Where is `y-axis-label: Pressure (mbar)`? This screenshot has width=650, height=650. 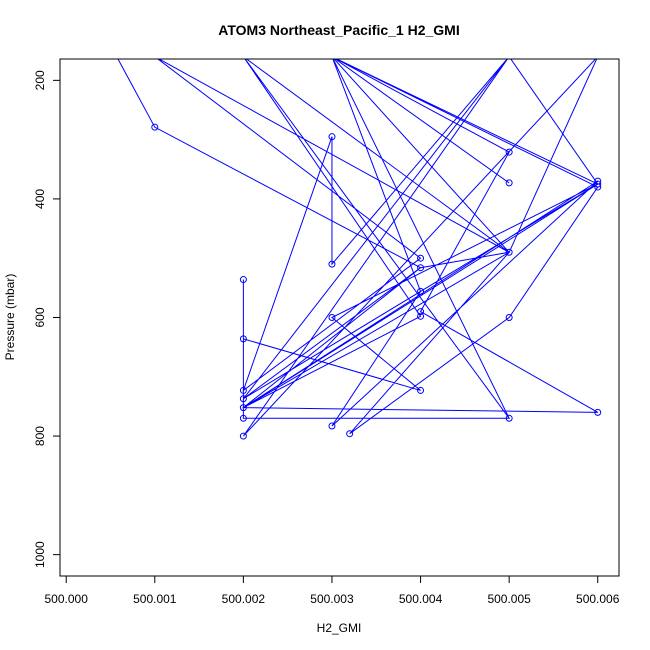
y-axis-label: Pressure (mbar) is located at coordinates (10, 317).